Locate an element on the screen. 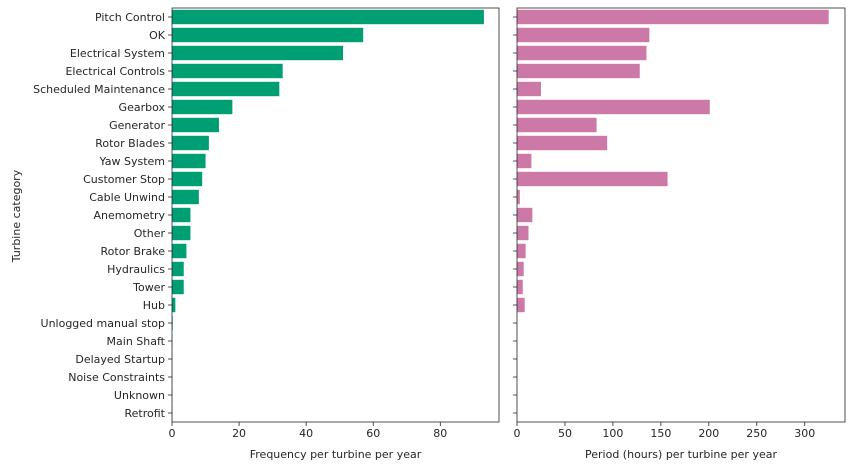 The image size is (854, 470). frequency-xtick-label: 20 is located at coordinates (239, 433).